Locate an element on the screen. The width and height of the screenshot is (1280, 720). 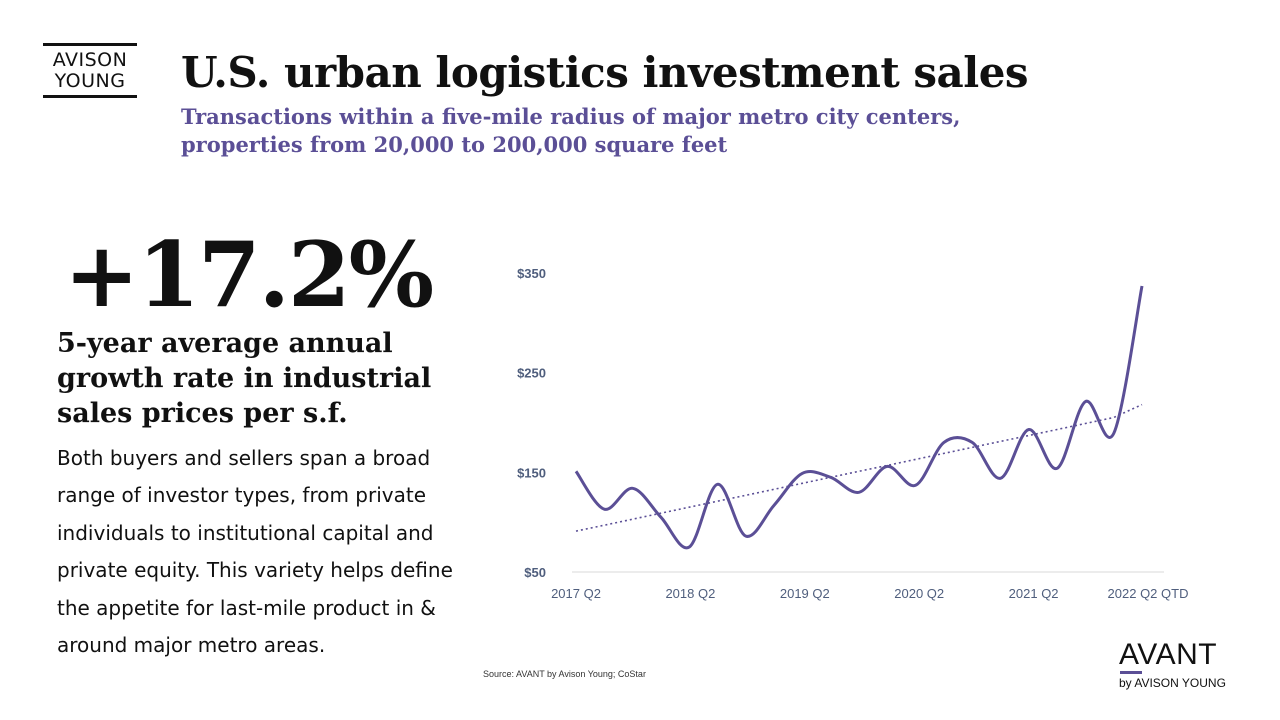
logo-line-2: YOUNG is located at coordinates (90, 81).